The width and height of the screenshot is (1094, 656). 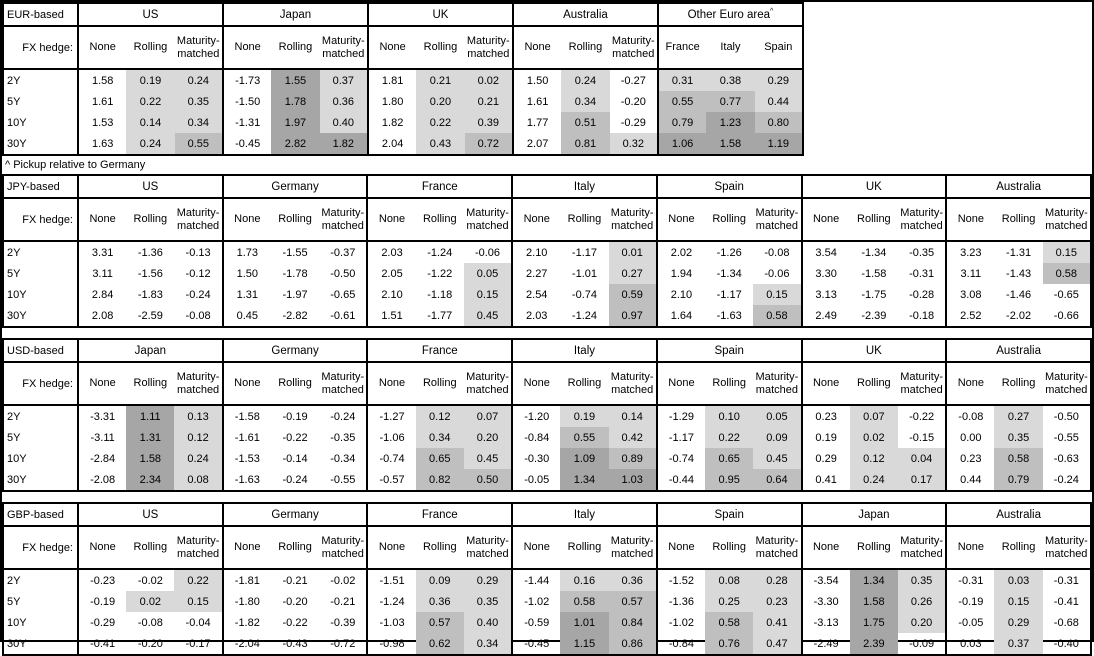 I want to click on value-cell: -2.49, so click(x=825, y=644).